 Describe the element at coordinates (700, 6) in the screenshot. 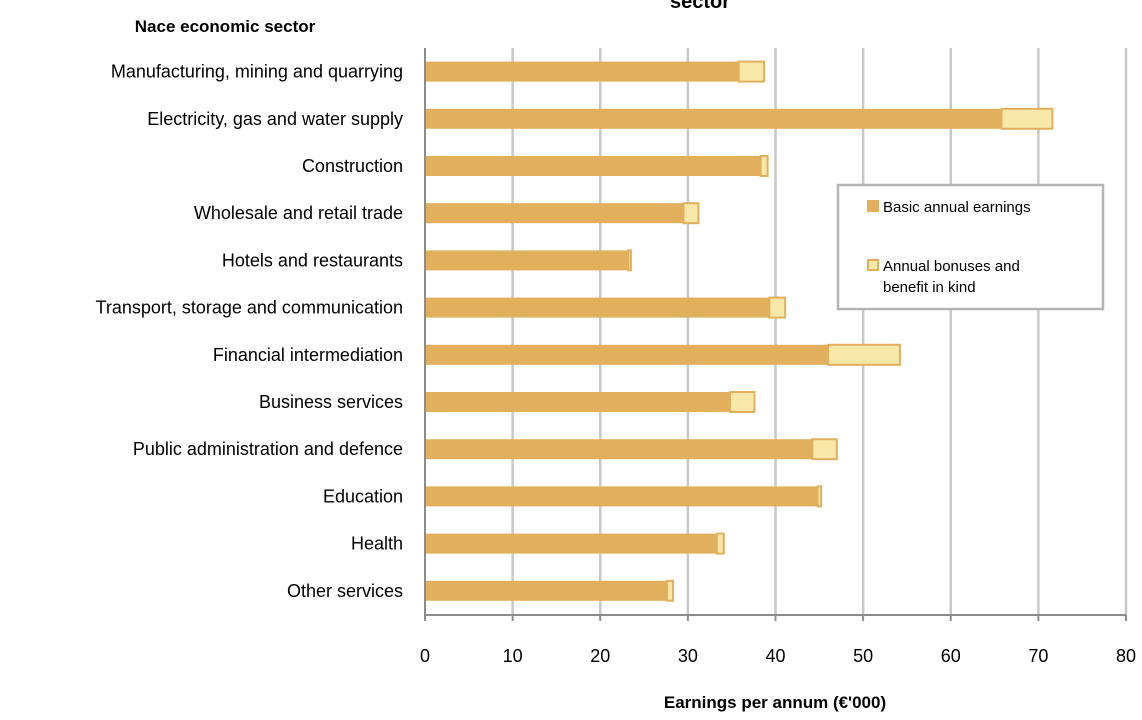

I see `chart-title: sector` at that location.